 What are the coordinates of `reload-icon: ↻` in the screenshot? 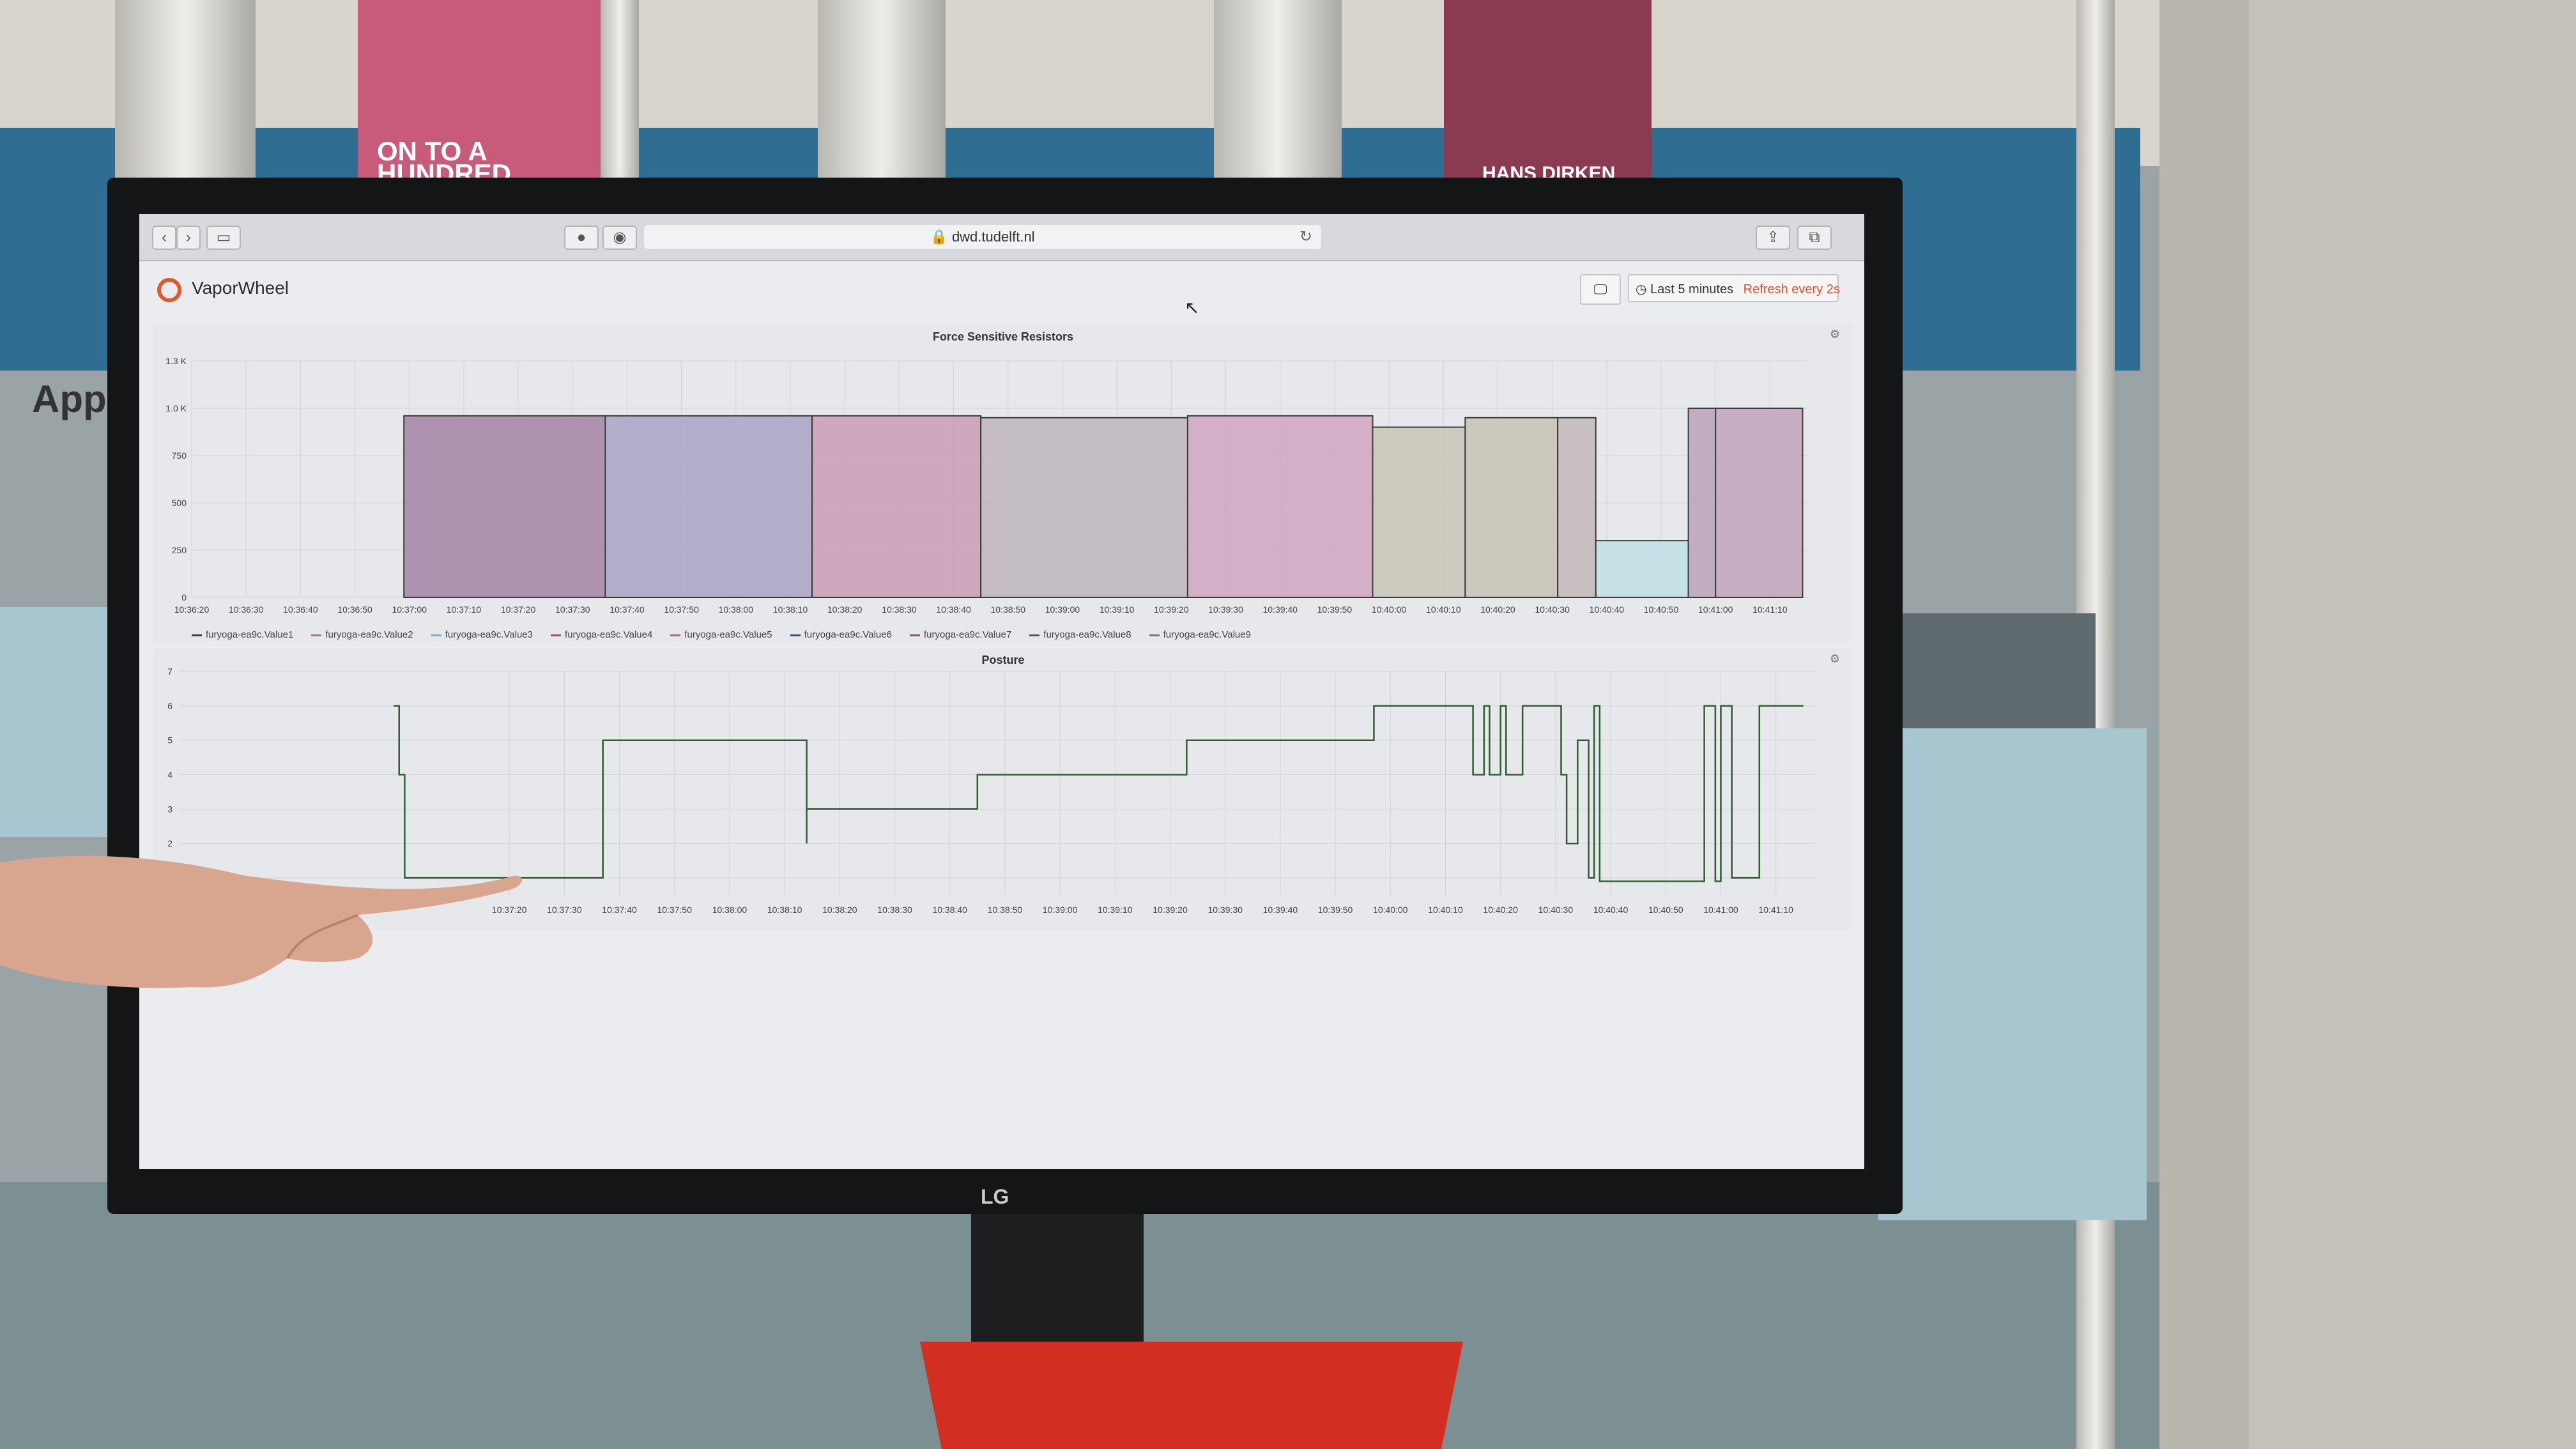 It's located at (1305, 236).